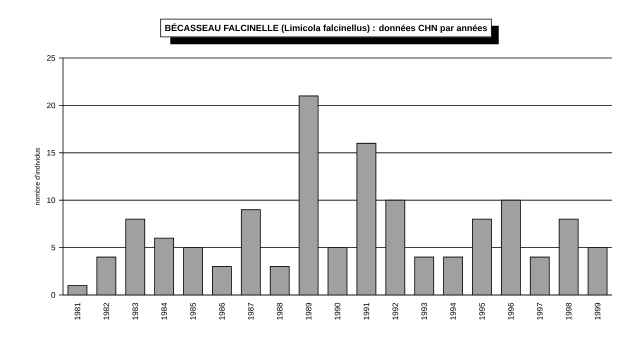 The image size is (640, 349). I want to click on chart-title: BÉCASSEAU FALCINELLE (Limicola falcinellus) : données CHN par années, so click(326, 28).